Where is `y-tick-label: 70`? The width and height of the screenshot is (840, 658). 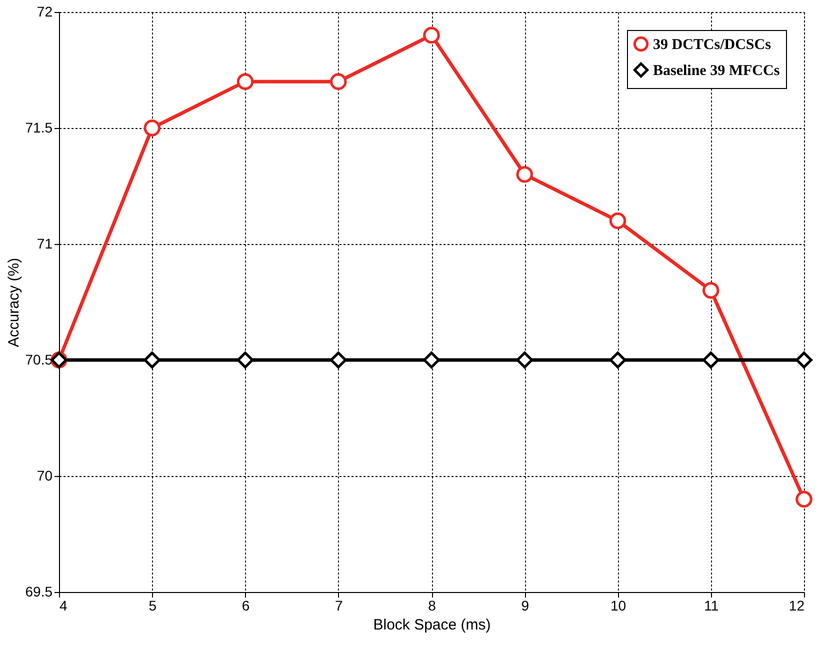 y-tick-label: 70 is located at coordinates (44, 476).